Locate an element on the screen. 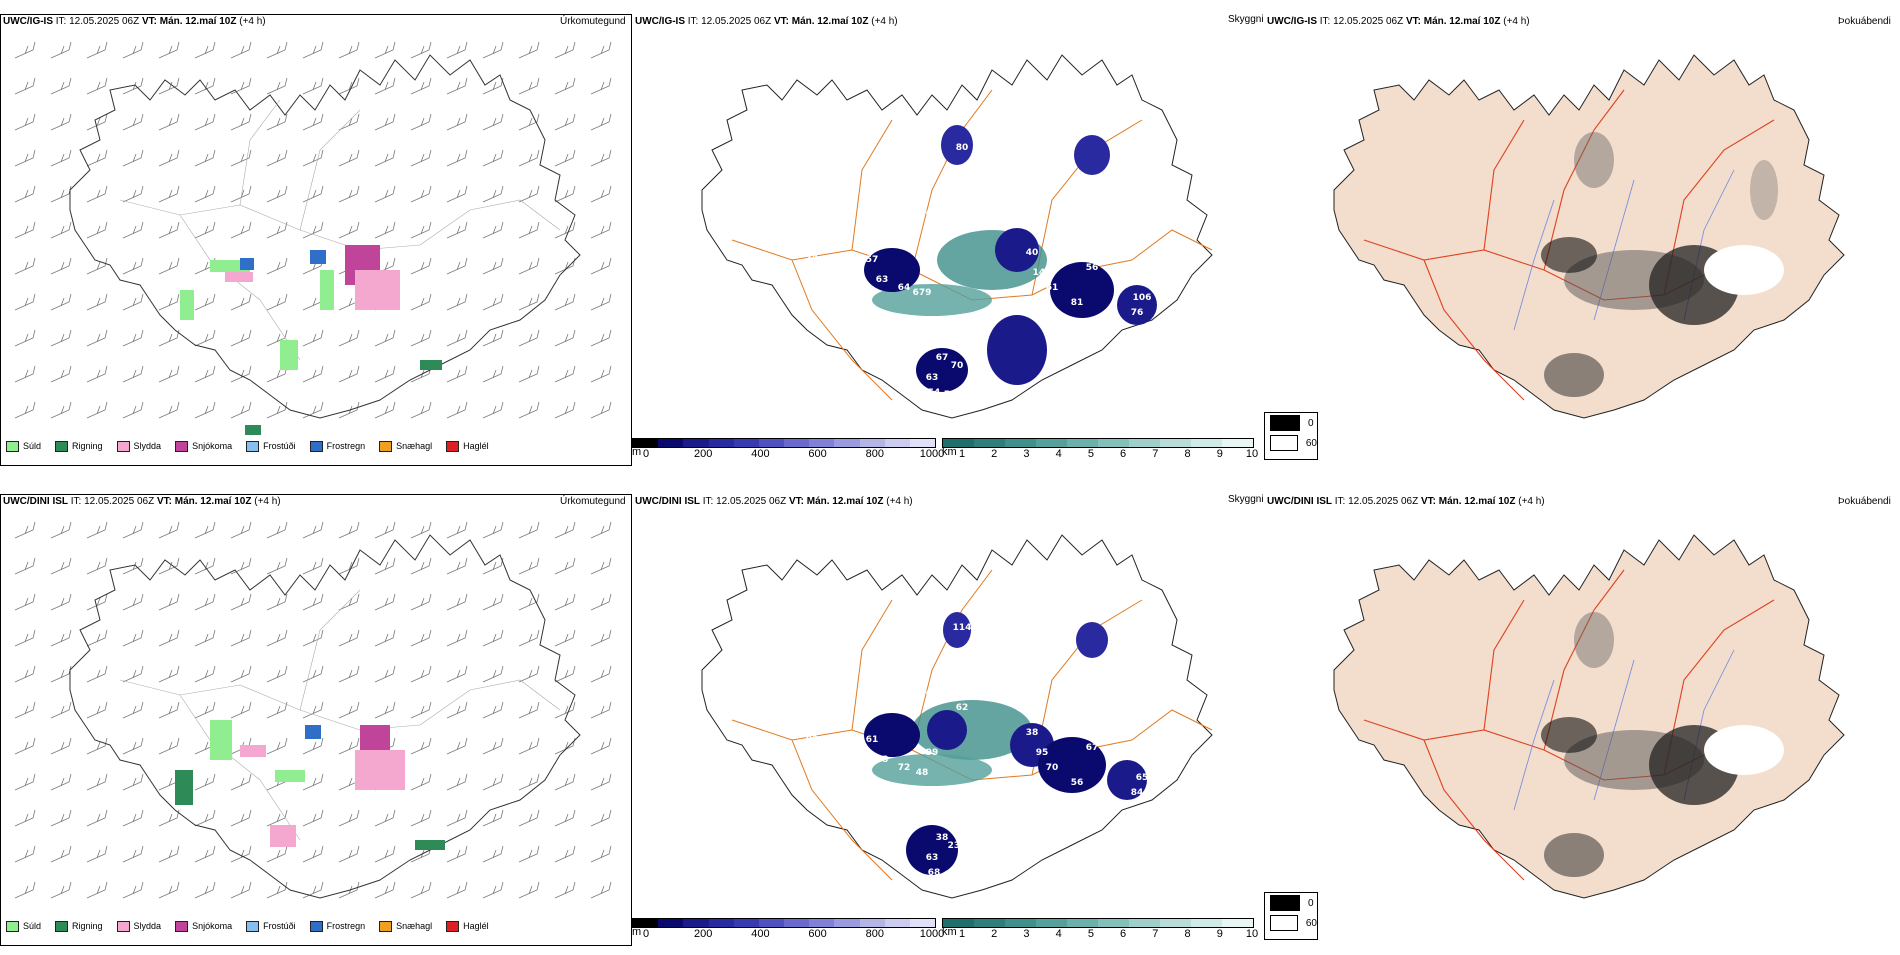 This screenshot has height=955, width=1900. legend-label: Haglél is located at coordinates (476, 446).